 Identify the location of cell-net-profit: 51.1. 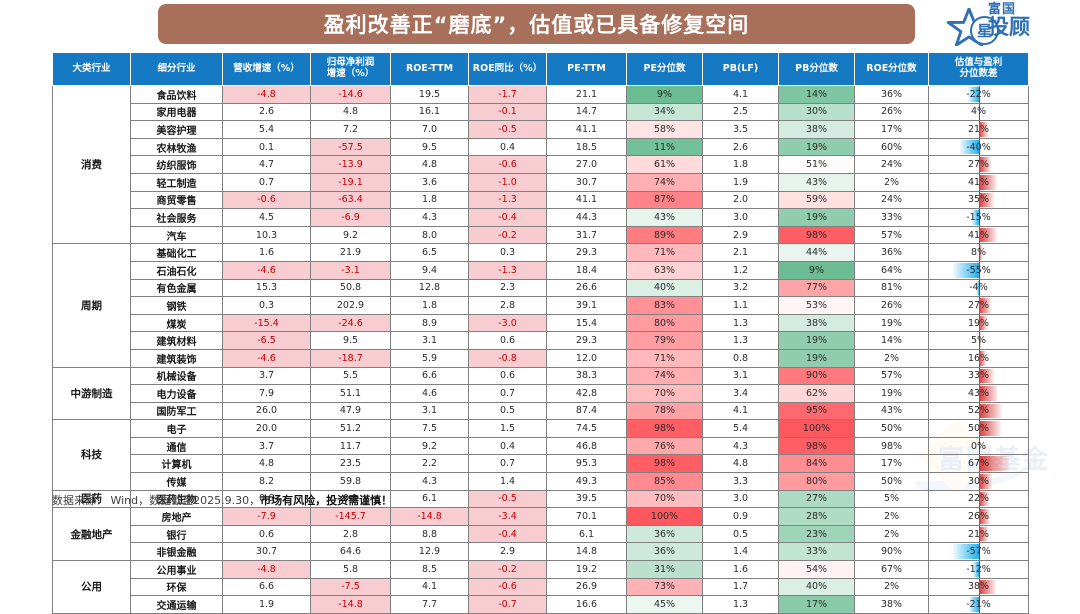
(350, 393).